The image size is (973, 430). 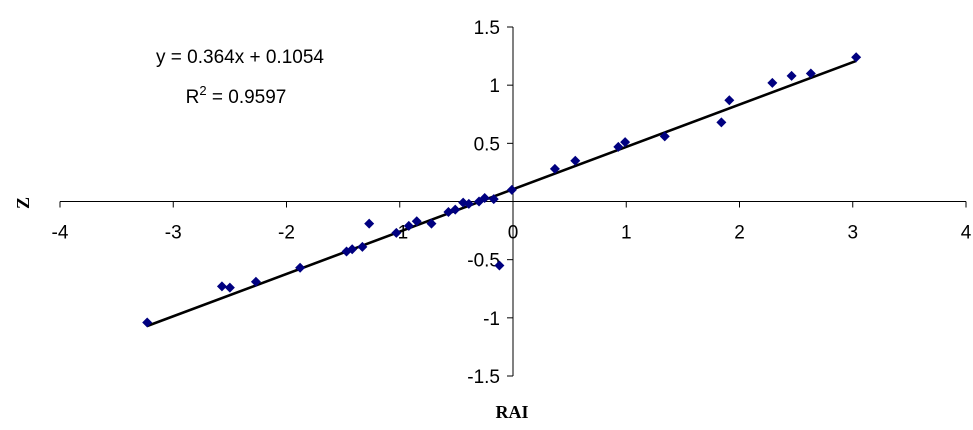 I want to click on x-tick-label: -2, so click(x=286, y=233).